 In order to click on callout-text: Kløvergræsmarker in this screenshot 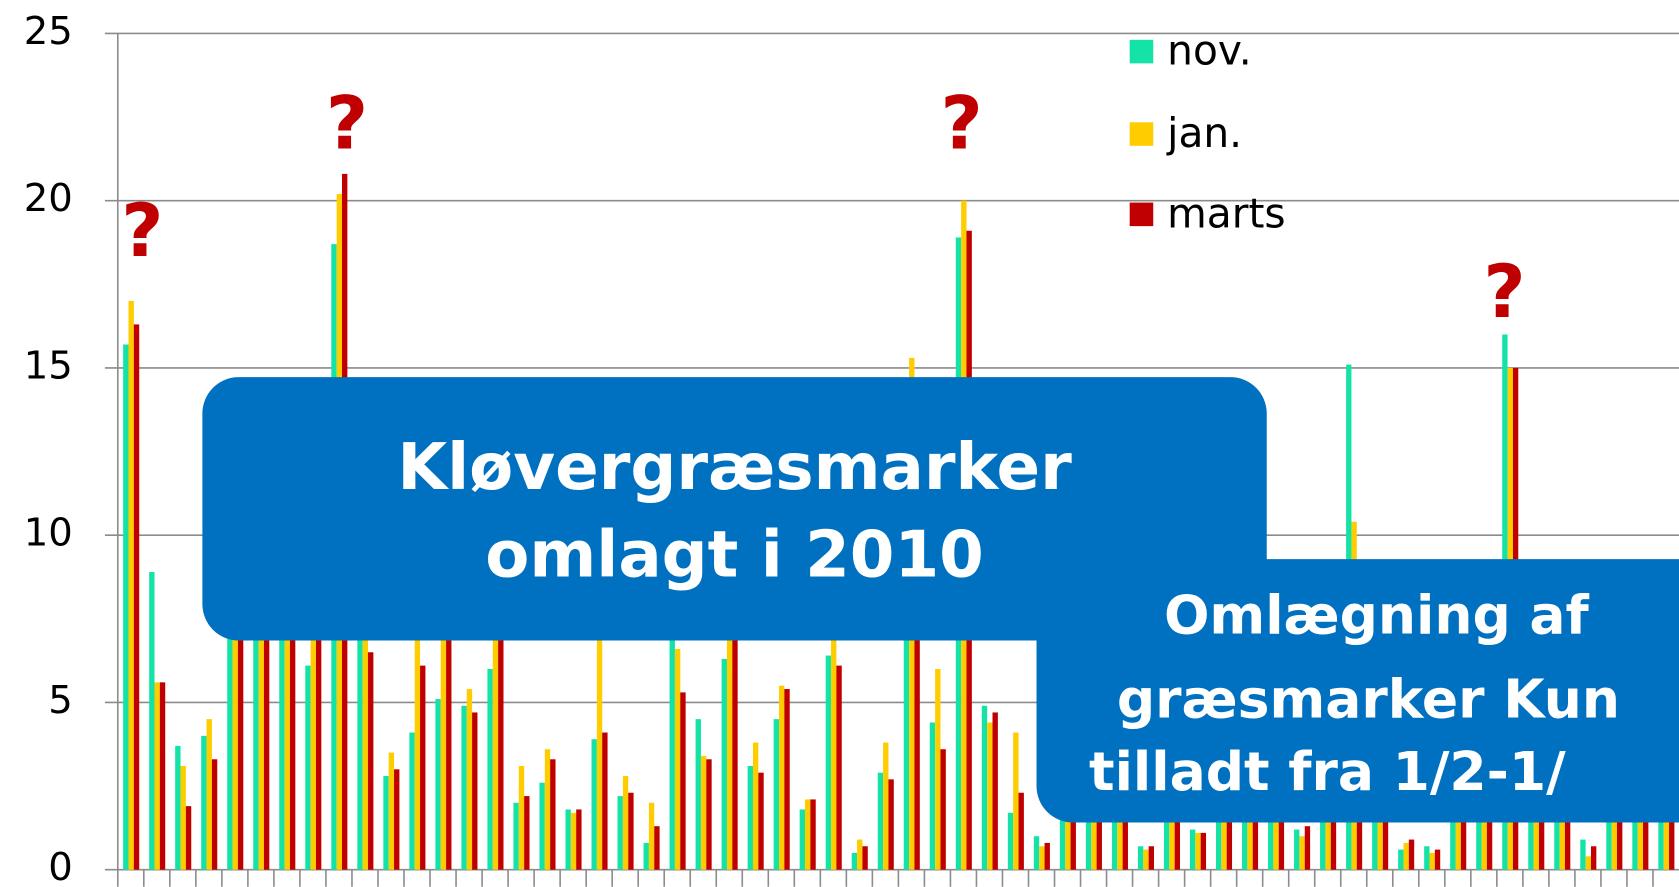, I will do `click(734, 467)`.